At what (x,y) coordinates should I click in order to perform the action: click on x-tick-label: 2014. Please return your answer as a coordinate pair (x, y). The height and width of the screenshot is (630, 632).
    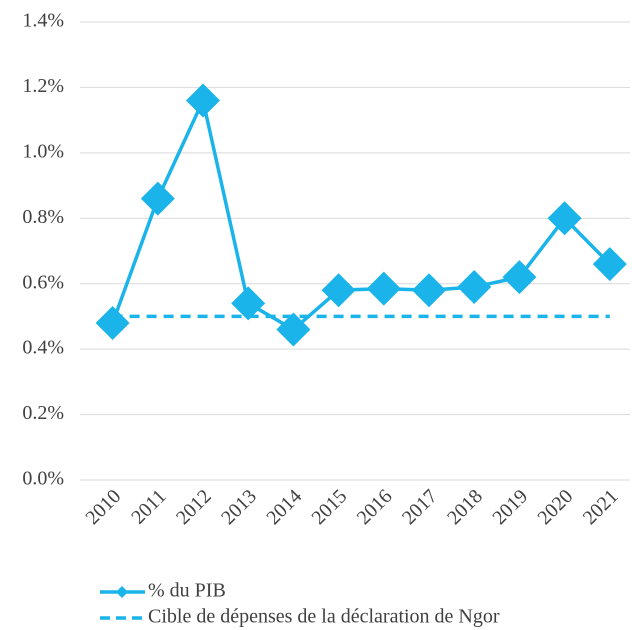
    Looking at the image, I should click on (284, 507).